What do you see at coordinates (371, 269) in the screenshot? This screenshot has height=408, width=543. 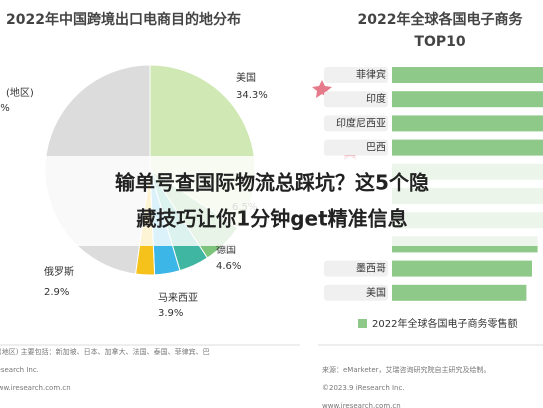 I see `category-label: 墨西哥` at bounding box center [371, 269].